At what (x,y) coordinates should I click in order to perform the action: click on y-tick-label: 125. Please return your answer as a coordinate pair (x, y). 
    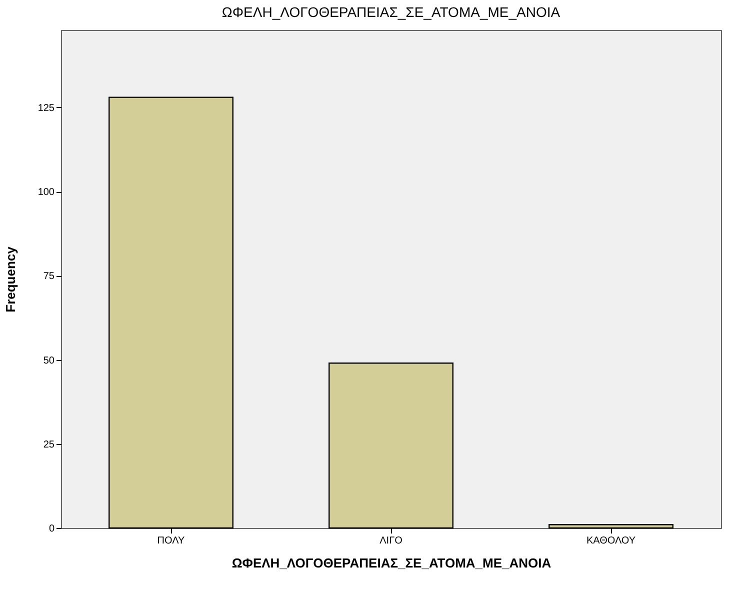
    Looking at the image, I should click on (46, 108).